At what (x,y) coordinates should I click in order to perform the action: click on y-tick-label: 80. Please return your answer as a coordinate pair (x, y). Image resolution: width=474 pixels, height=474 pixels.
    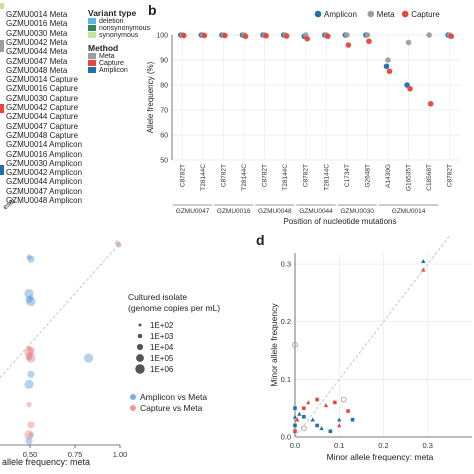
    Looking at the image, I should click on (164, 86).